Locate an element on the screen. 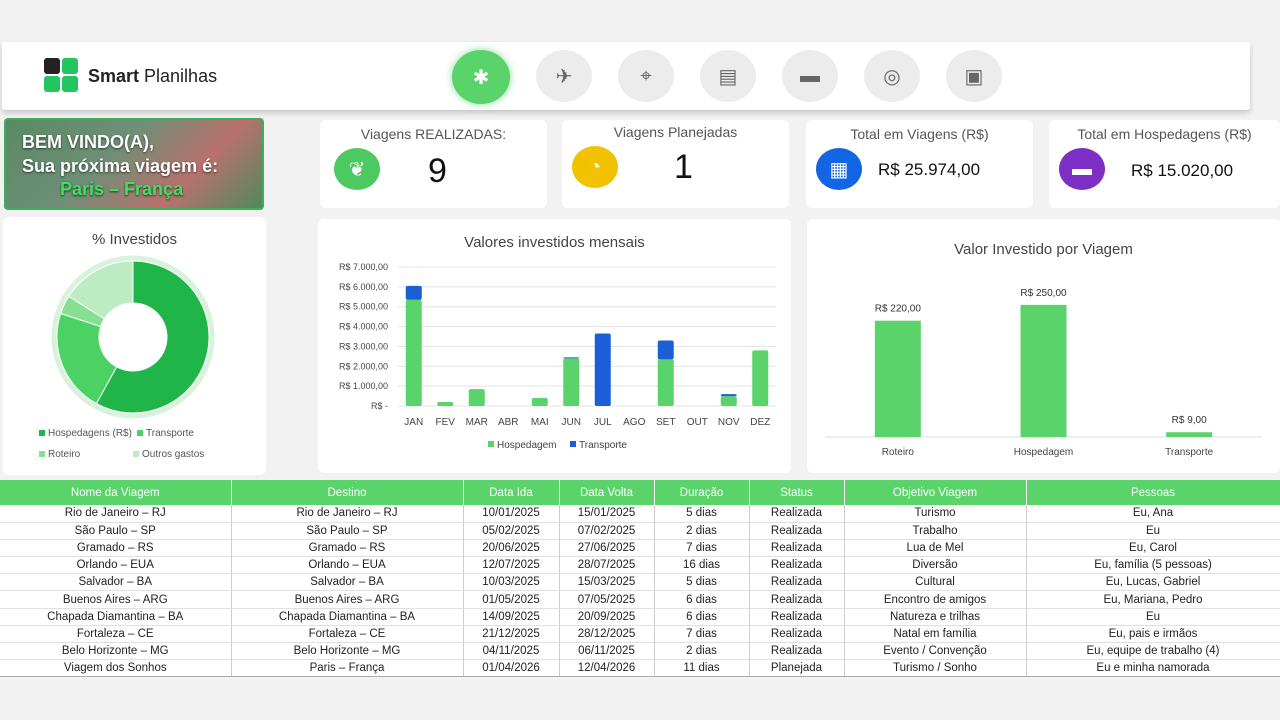  column-header: Data Volta is located at coordinates (607, 492).